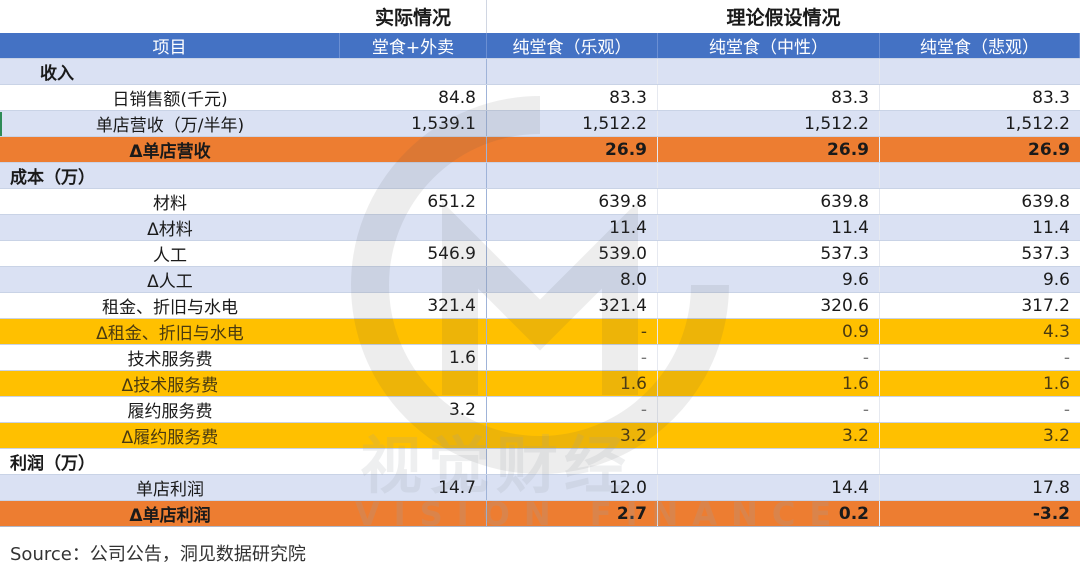 Image resolution: width=1080 pixels, height=574 pixels. Describe the element at coordinates (170, 204) in the screenshot. I see `row-label: 材料` at that location.